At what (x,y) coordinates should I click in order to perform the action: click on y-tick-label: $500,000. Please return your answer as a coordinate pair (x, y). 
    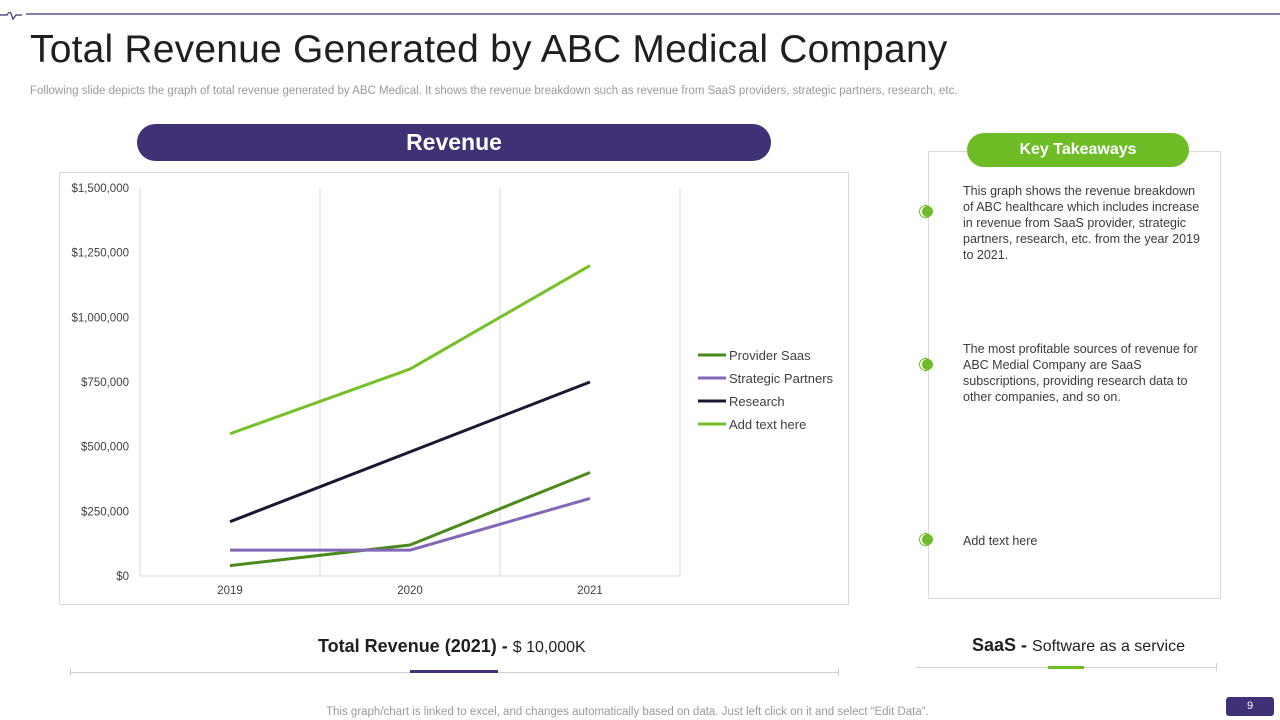
    Looking at the image, I should click on (105, 448).